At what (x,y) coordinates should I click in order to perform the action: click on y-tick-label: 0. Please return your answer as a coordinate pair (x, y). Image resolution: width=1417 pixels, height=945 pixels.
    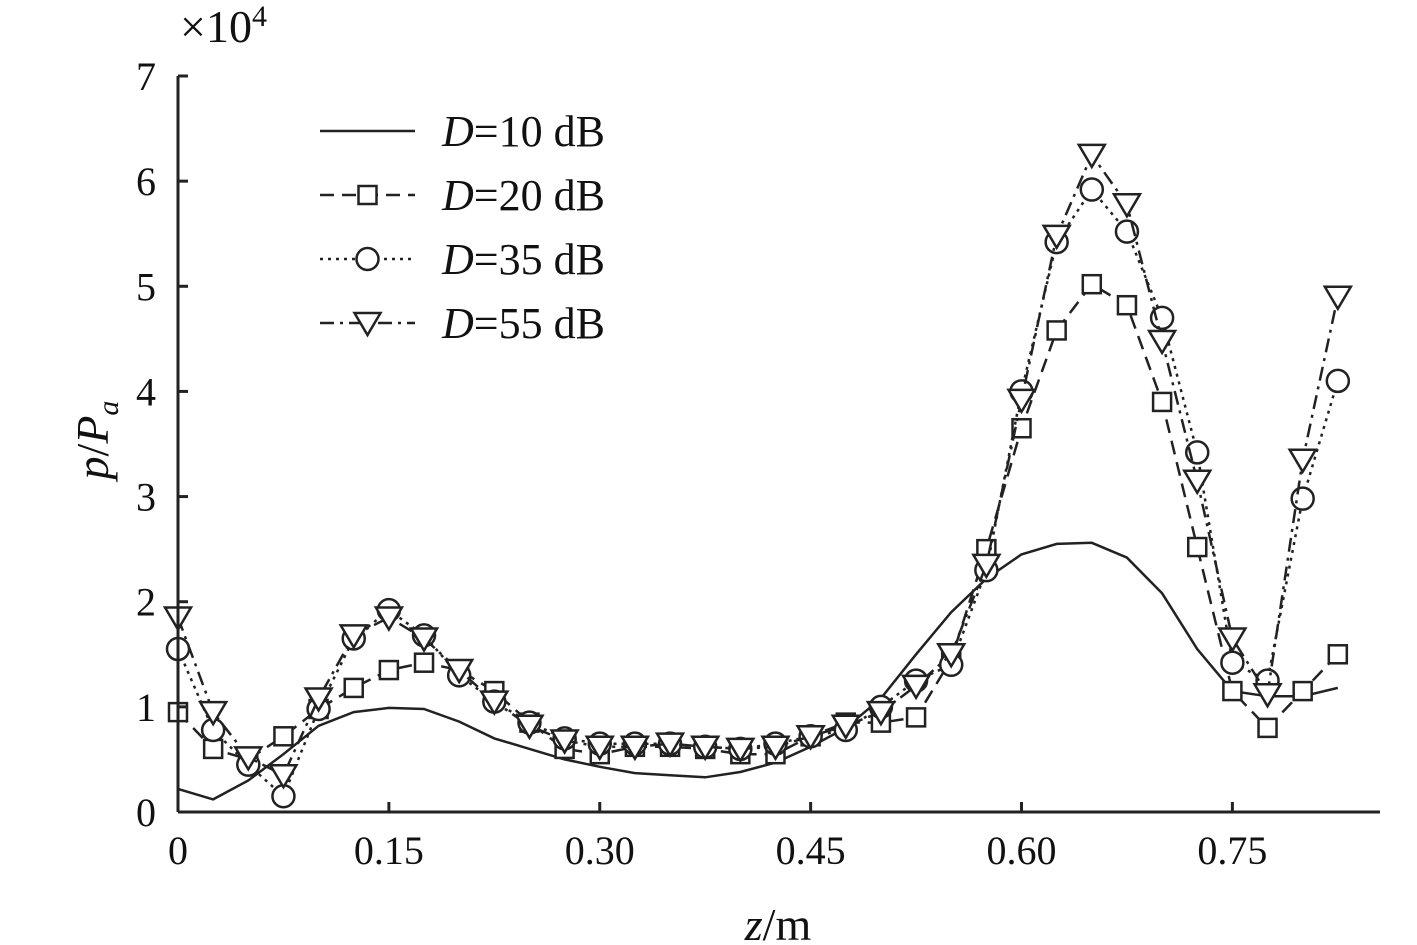
    Looking at the image, I should click on (146, 812).